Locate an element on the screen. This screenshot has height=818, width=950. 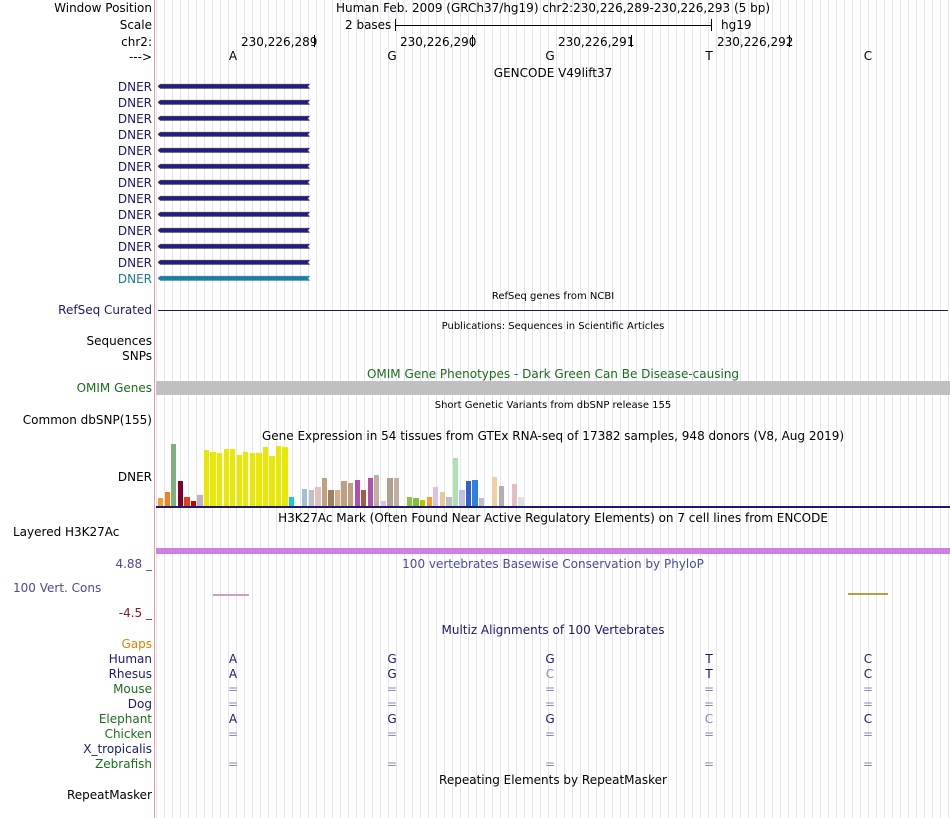
gtex-track-label: DNER is located at coordinates (134, 477).